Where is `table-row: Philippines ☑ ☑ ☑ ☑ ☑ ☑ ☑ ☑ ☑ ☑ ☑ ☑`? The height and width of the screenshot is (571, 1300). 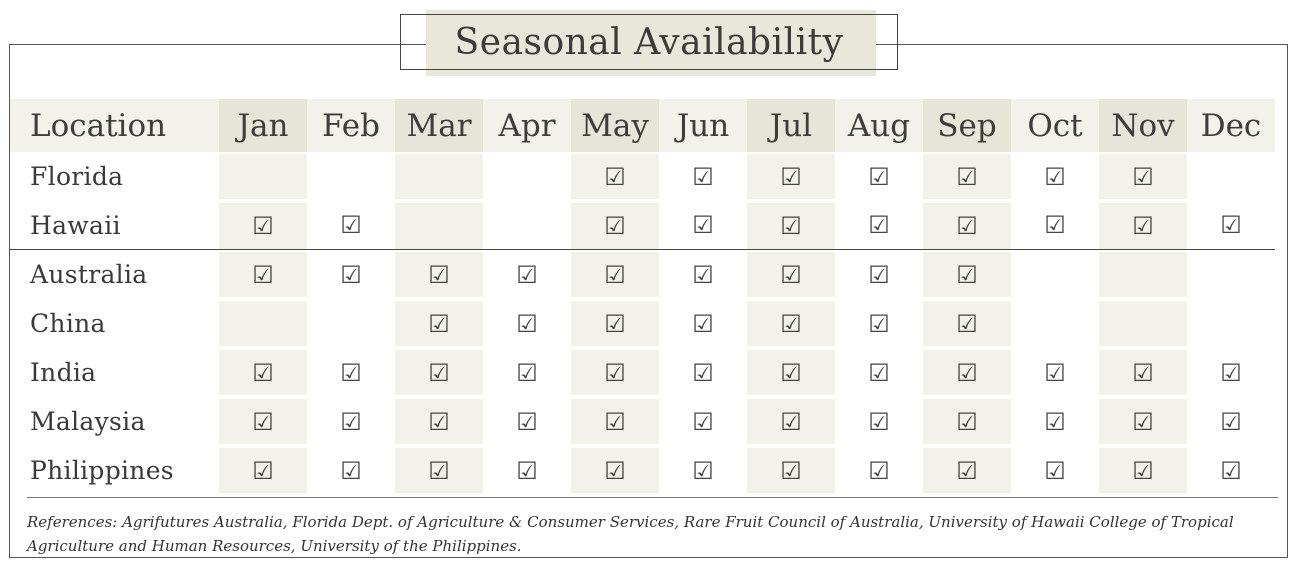 table-row: Philippines ☑ ☑ ☑ ☑ ☑ ☑ ☑ ☑ ☑ ☑ ☑ ☑ is located at coordinates (642, 470).